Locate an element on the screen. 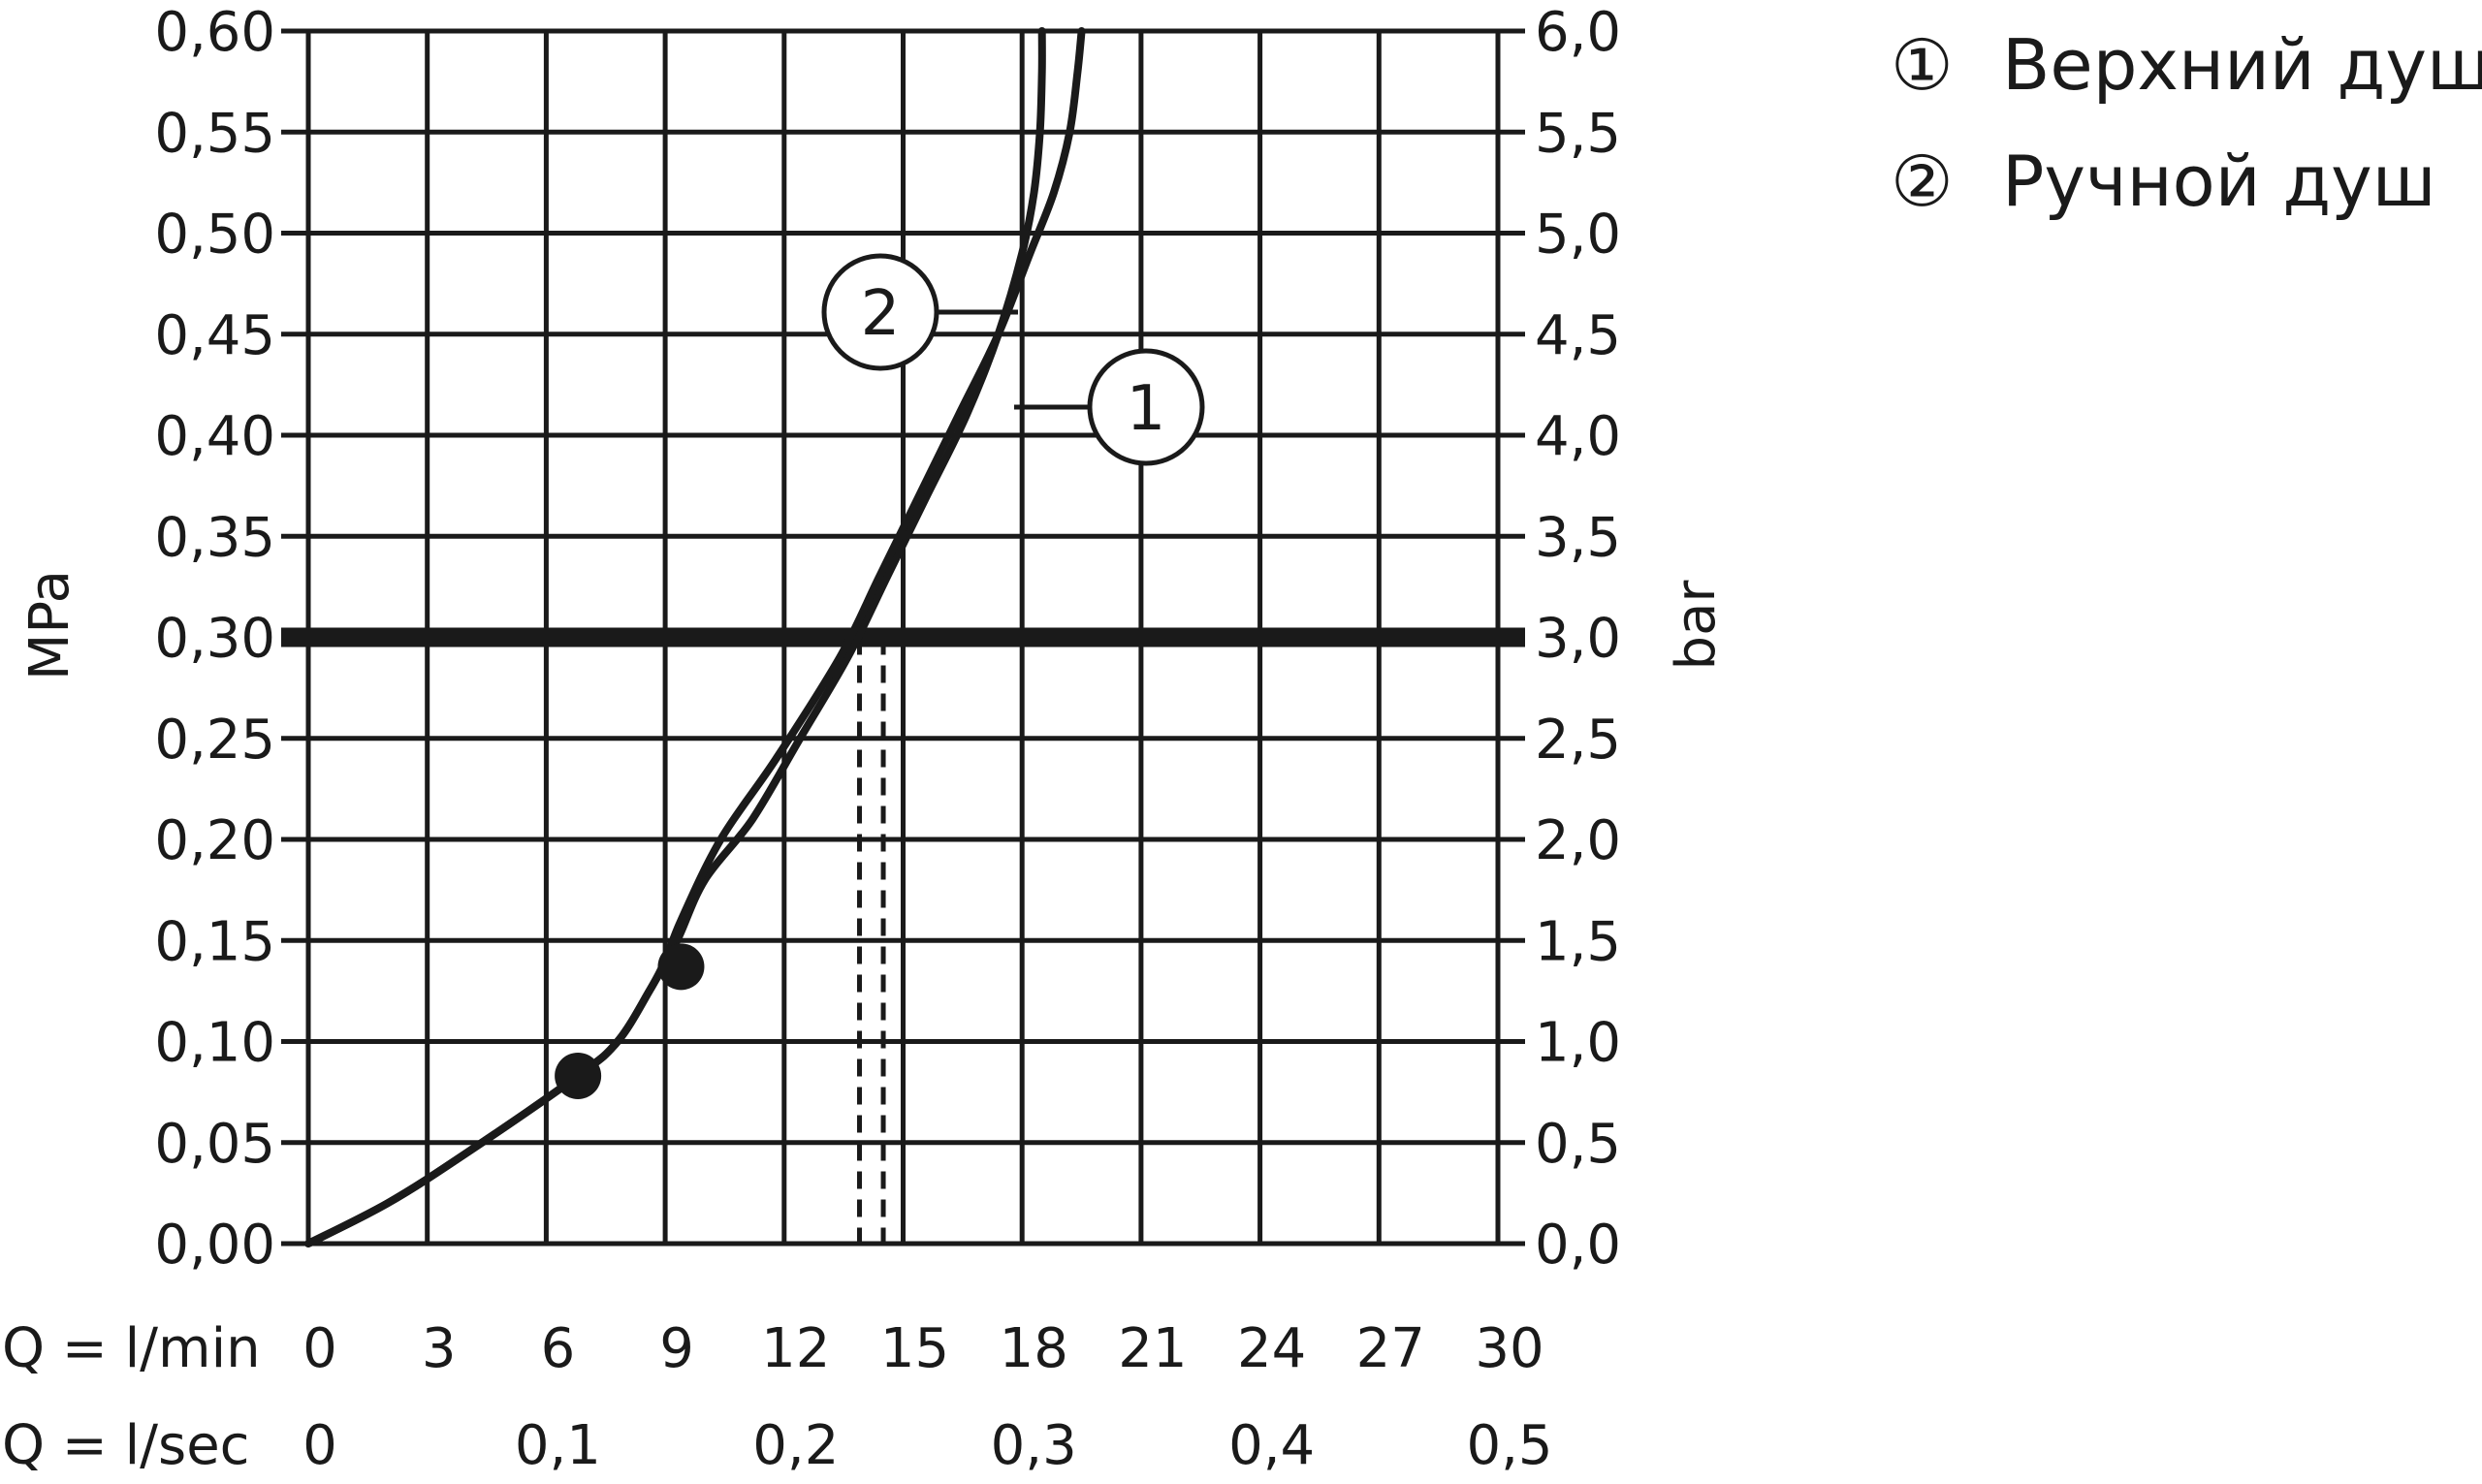 This screenshot has height=1484, width=2482. right-tick-label: 5,0 is located at coordinates (1578, 236).